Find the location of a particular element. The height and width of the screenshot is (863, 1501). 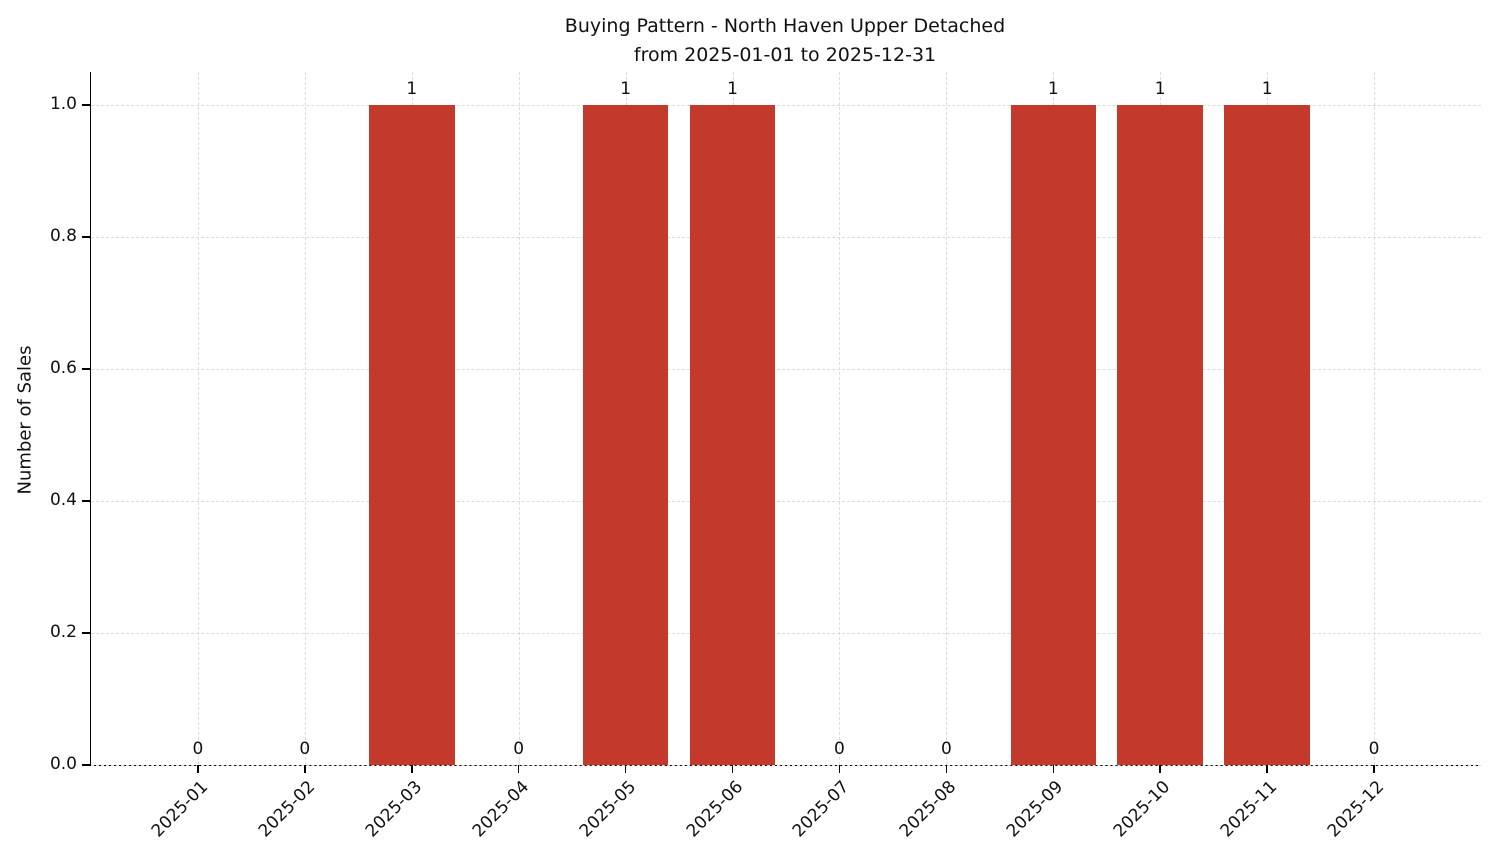

y-tick-label: 0.2 is located at coordinates (63, 632).